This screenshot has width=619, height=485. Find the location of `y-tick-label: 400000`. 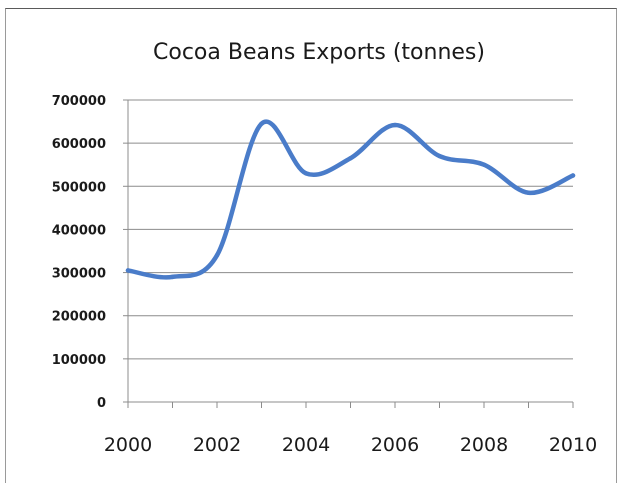

y-tick-label: 400000 is located at coordinates (79, 230).